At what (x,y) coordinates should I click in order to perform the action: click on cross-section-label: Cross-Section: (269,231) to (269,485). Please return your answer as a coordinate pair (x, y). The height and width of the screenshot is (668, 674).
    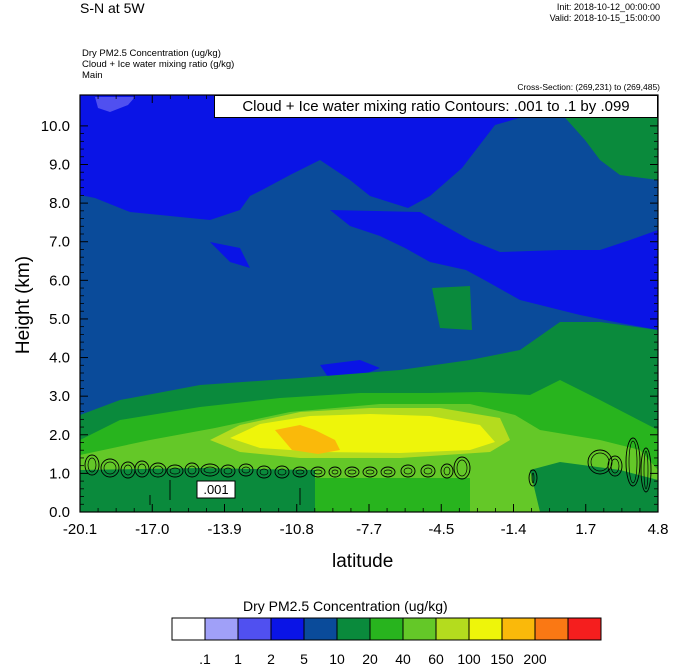
    Looking at the image, I should click on (588, 87).